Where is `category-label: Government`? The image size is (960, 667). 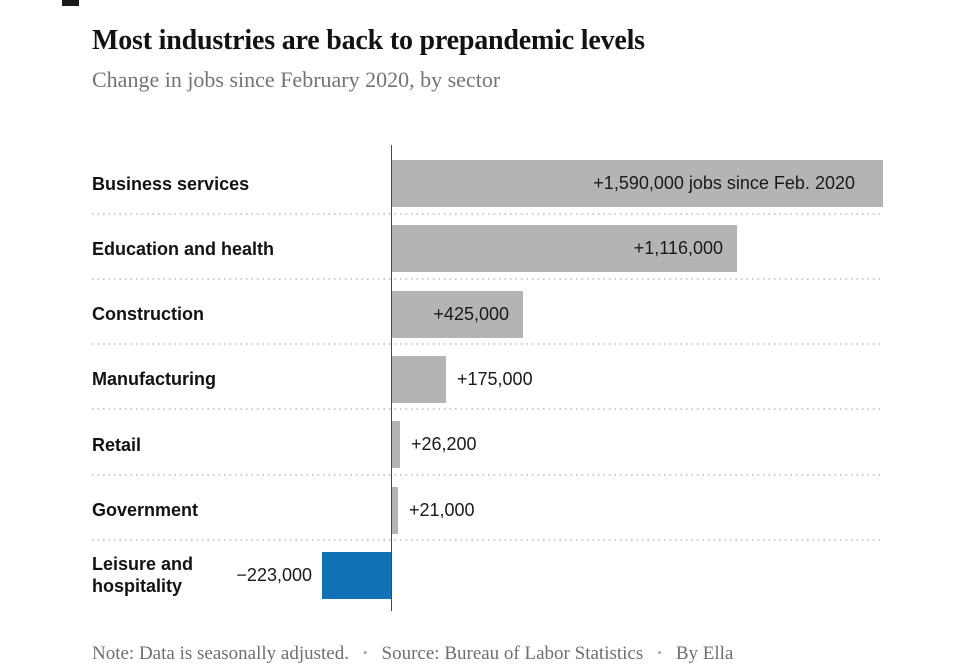
category-label: Government is located at coordinates (145, 510).